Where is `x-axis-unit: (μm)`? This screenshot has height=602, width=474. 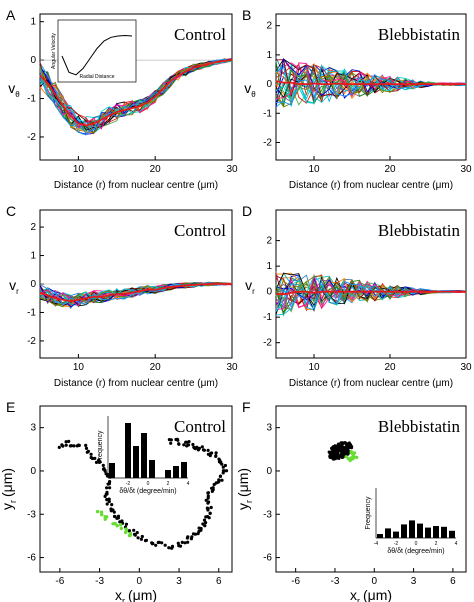 x-axis-unit: (μm) is located at coordinates (142, 594).